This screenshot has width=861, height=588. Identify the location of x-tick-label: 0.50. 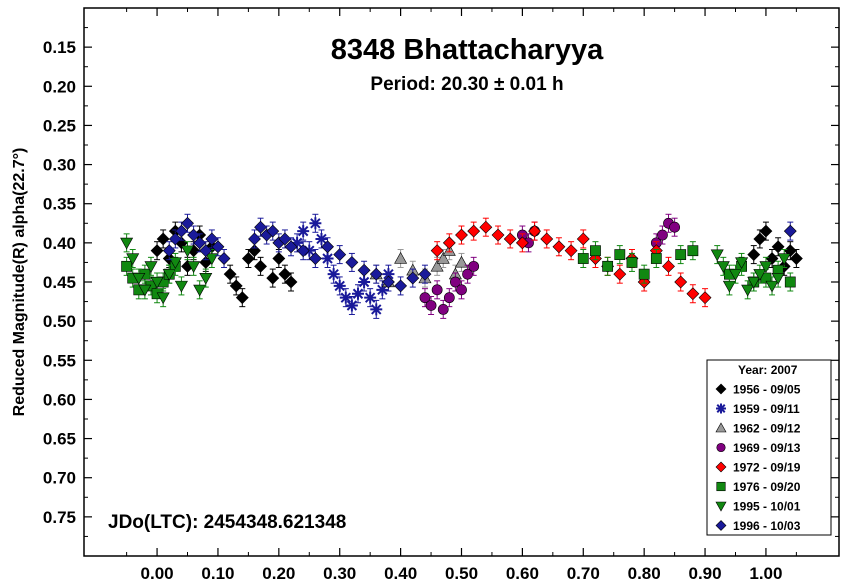
(461, 573).